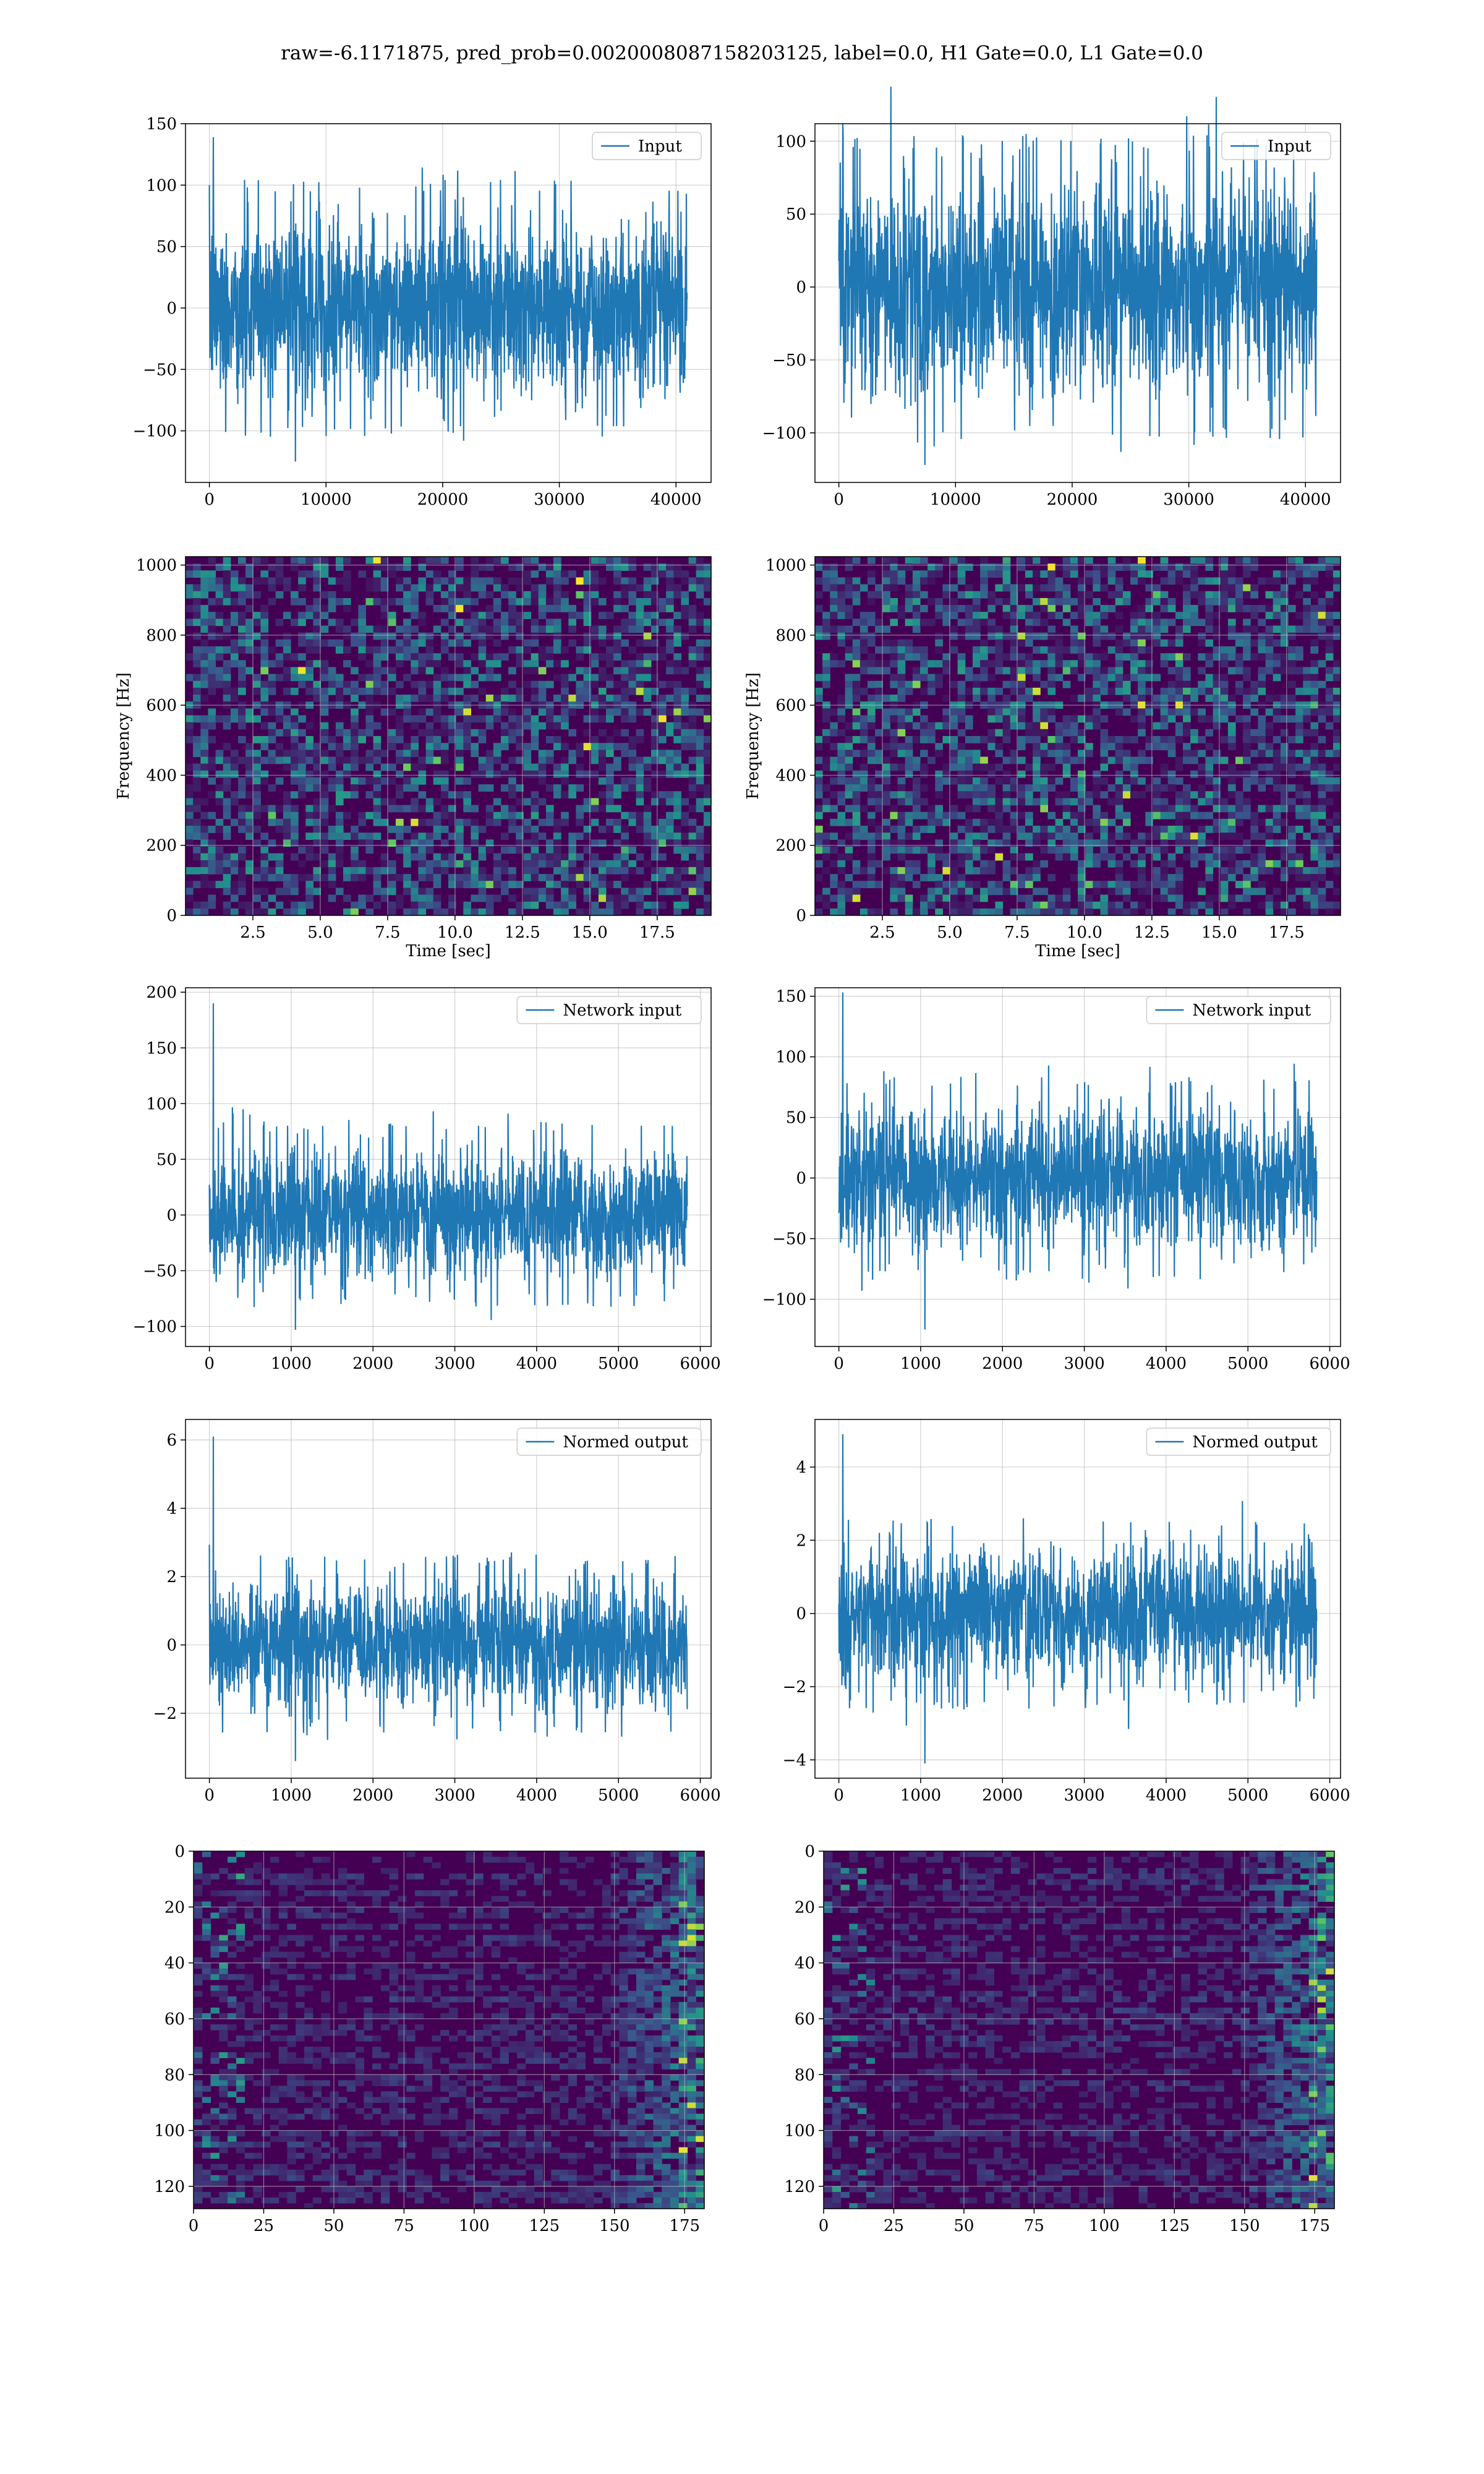  I want to click on y-tick-label: 200, so click(161, 992).